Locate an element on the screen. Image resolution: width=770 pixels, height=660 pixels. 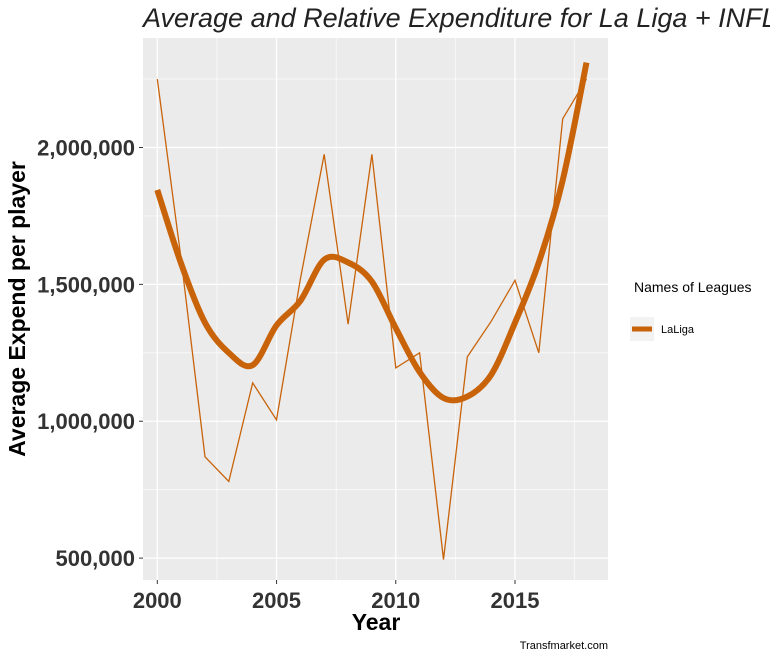
caption: Transfmarket.com is located at coordinates (564, 646).